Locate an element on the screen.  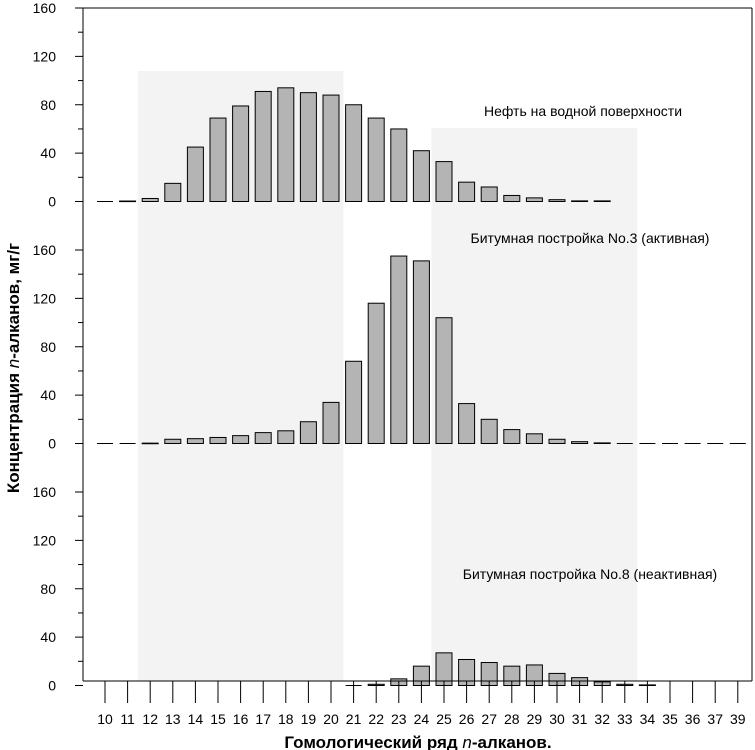
x-tick-label: 16 is located at coordinates (241, 719).